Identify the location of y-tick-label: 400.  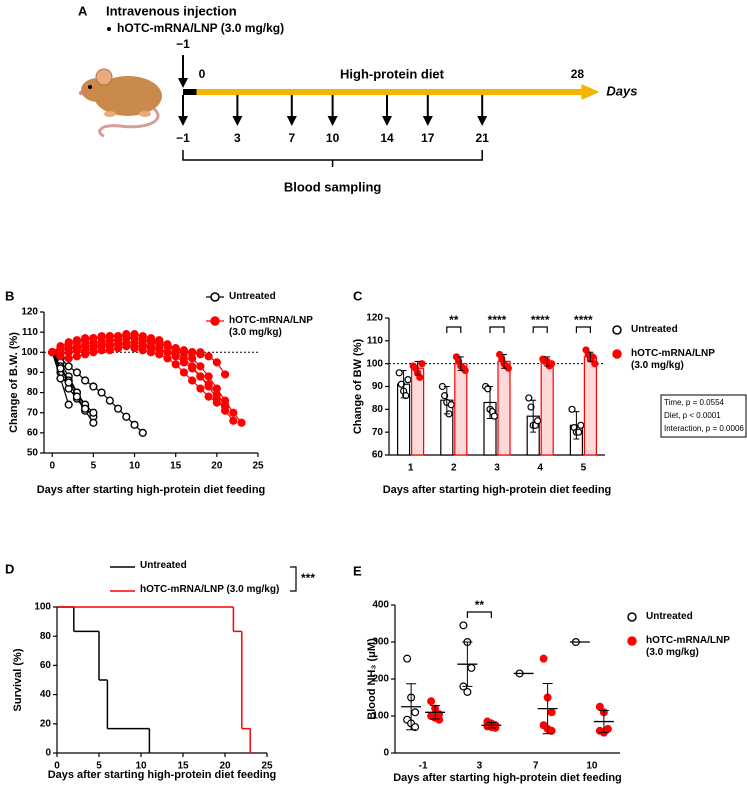
(380, 605).